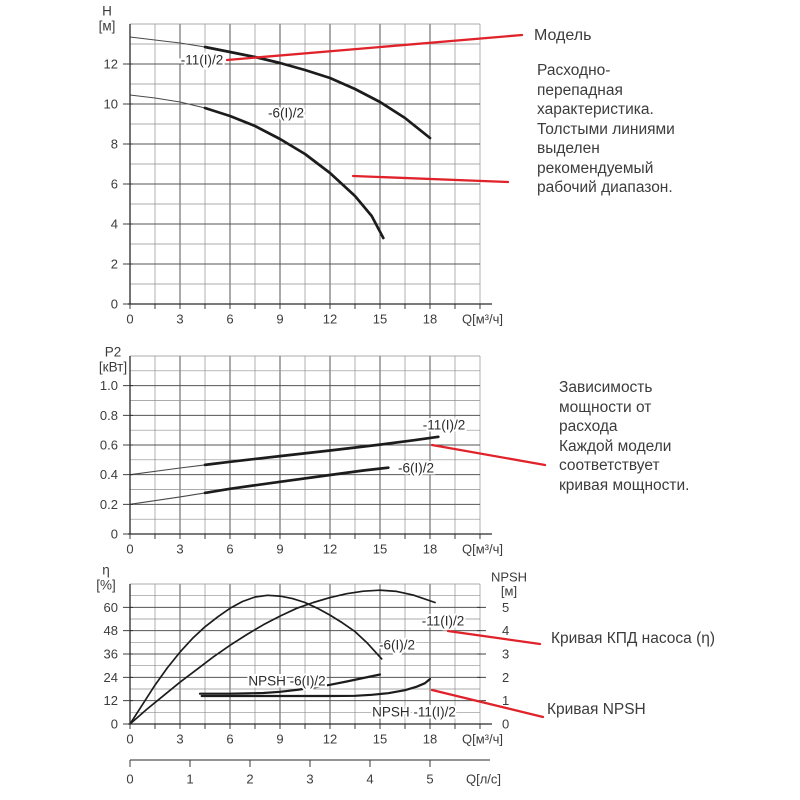 The width and height of the screenshot is (800, 800). What do you see at coordinates (189, 779) in the screenshot?
I see `x2-tick-label: 1` at bounding box center [189, 779].